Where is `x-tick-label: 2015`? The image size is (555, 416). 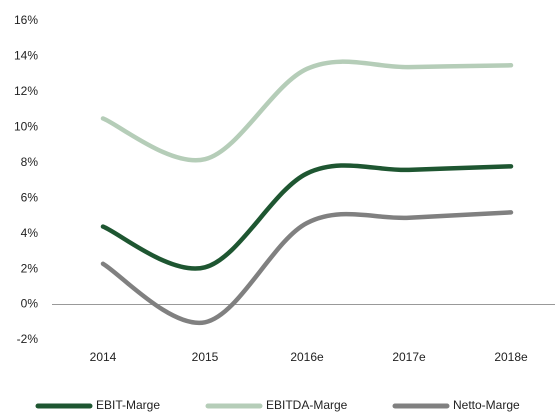 x-tick-label: 2015 is located at coordinates (205, 357).